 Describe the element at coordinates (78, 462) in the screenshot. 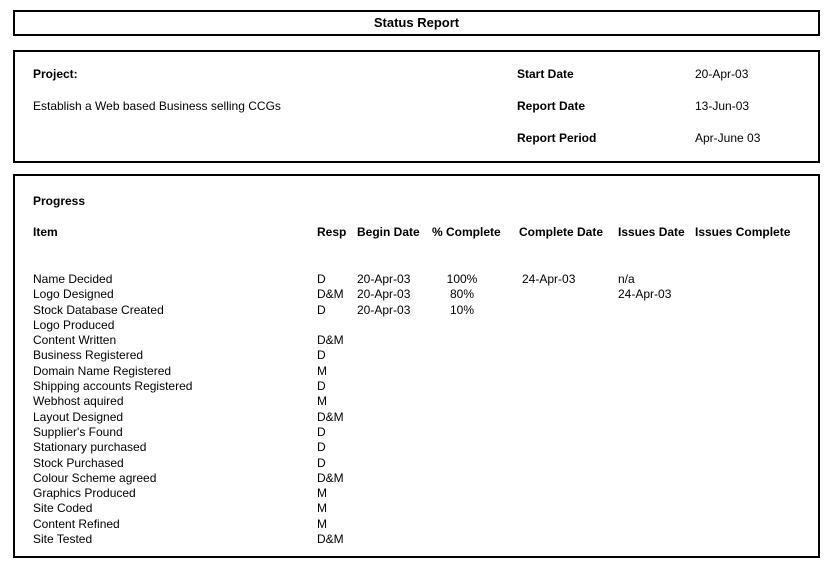

I see `item-cell: Stock Purchased` at that location.